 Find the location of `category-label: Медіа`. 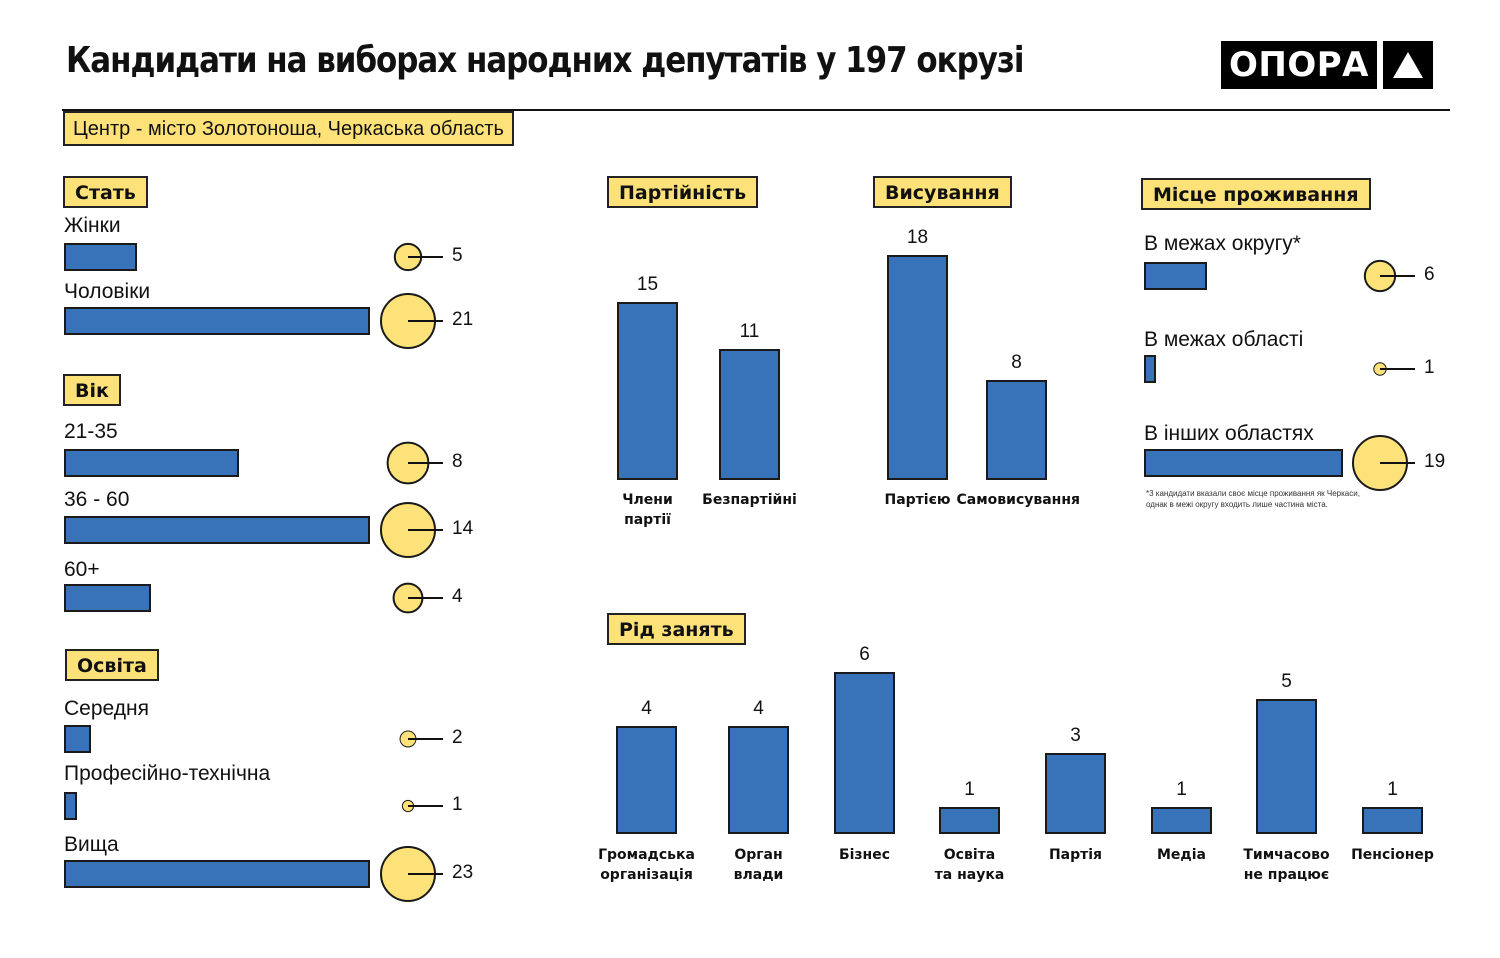

category-label: Медіа is located at coordinates (1181, 855).